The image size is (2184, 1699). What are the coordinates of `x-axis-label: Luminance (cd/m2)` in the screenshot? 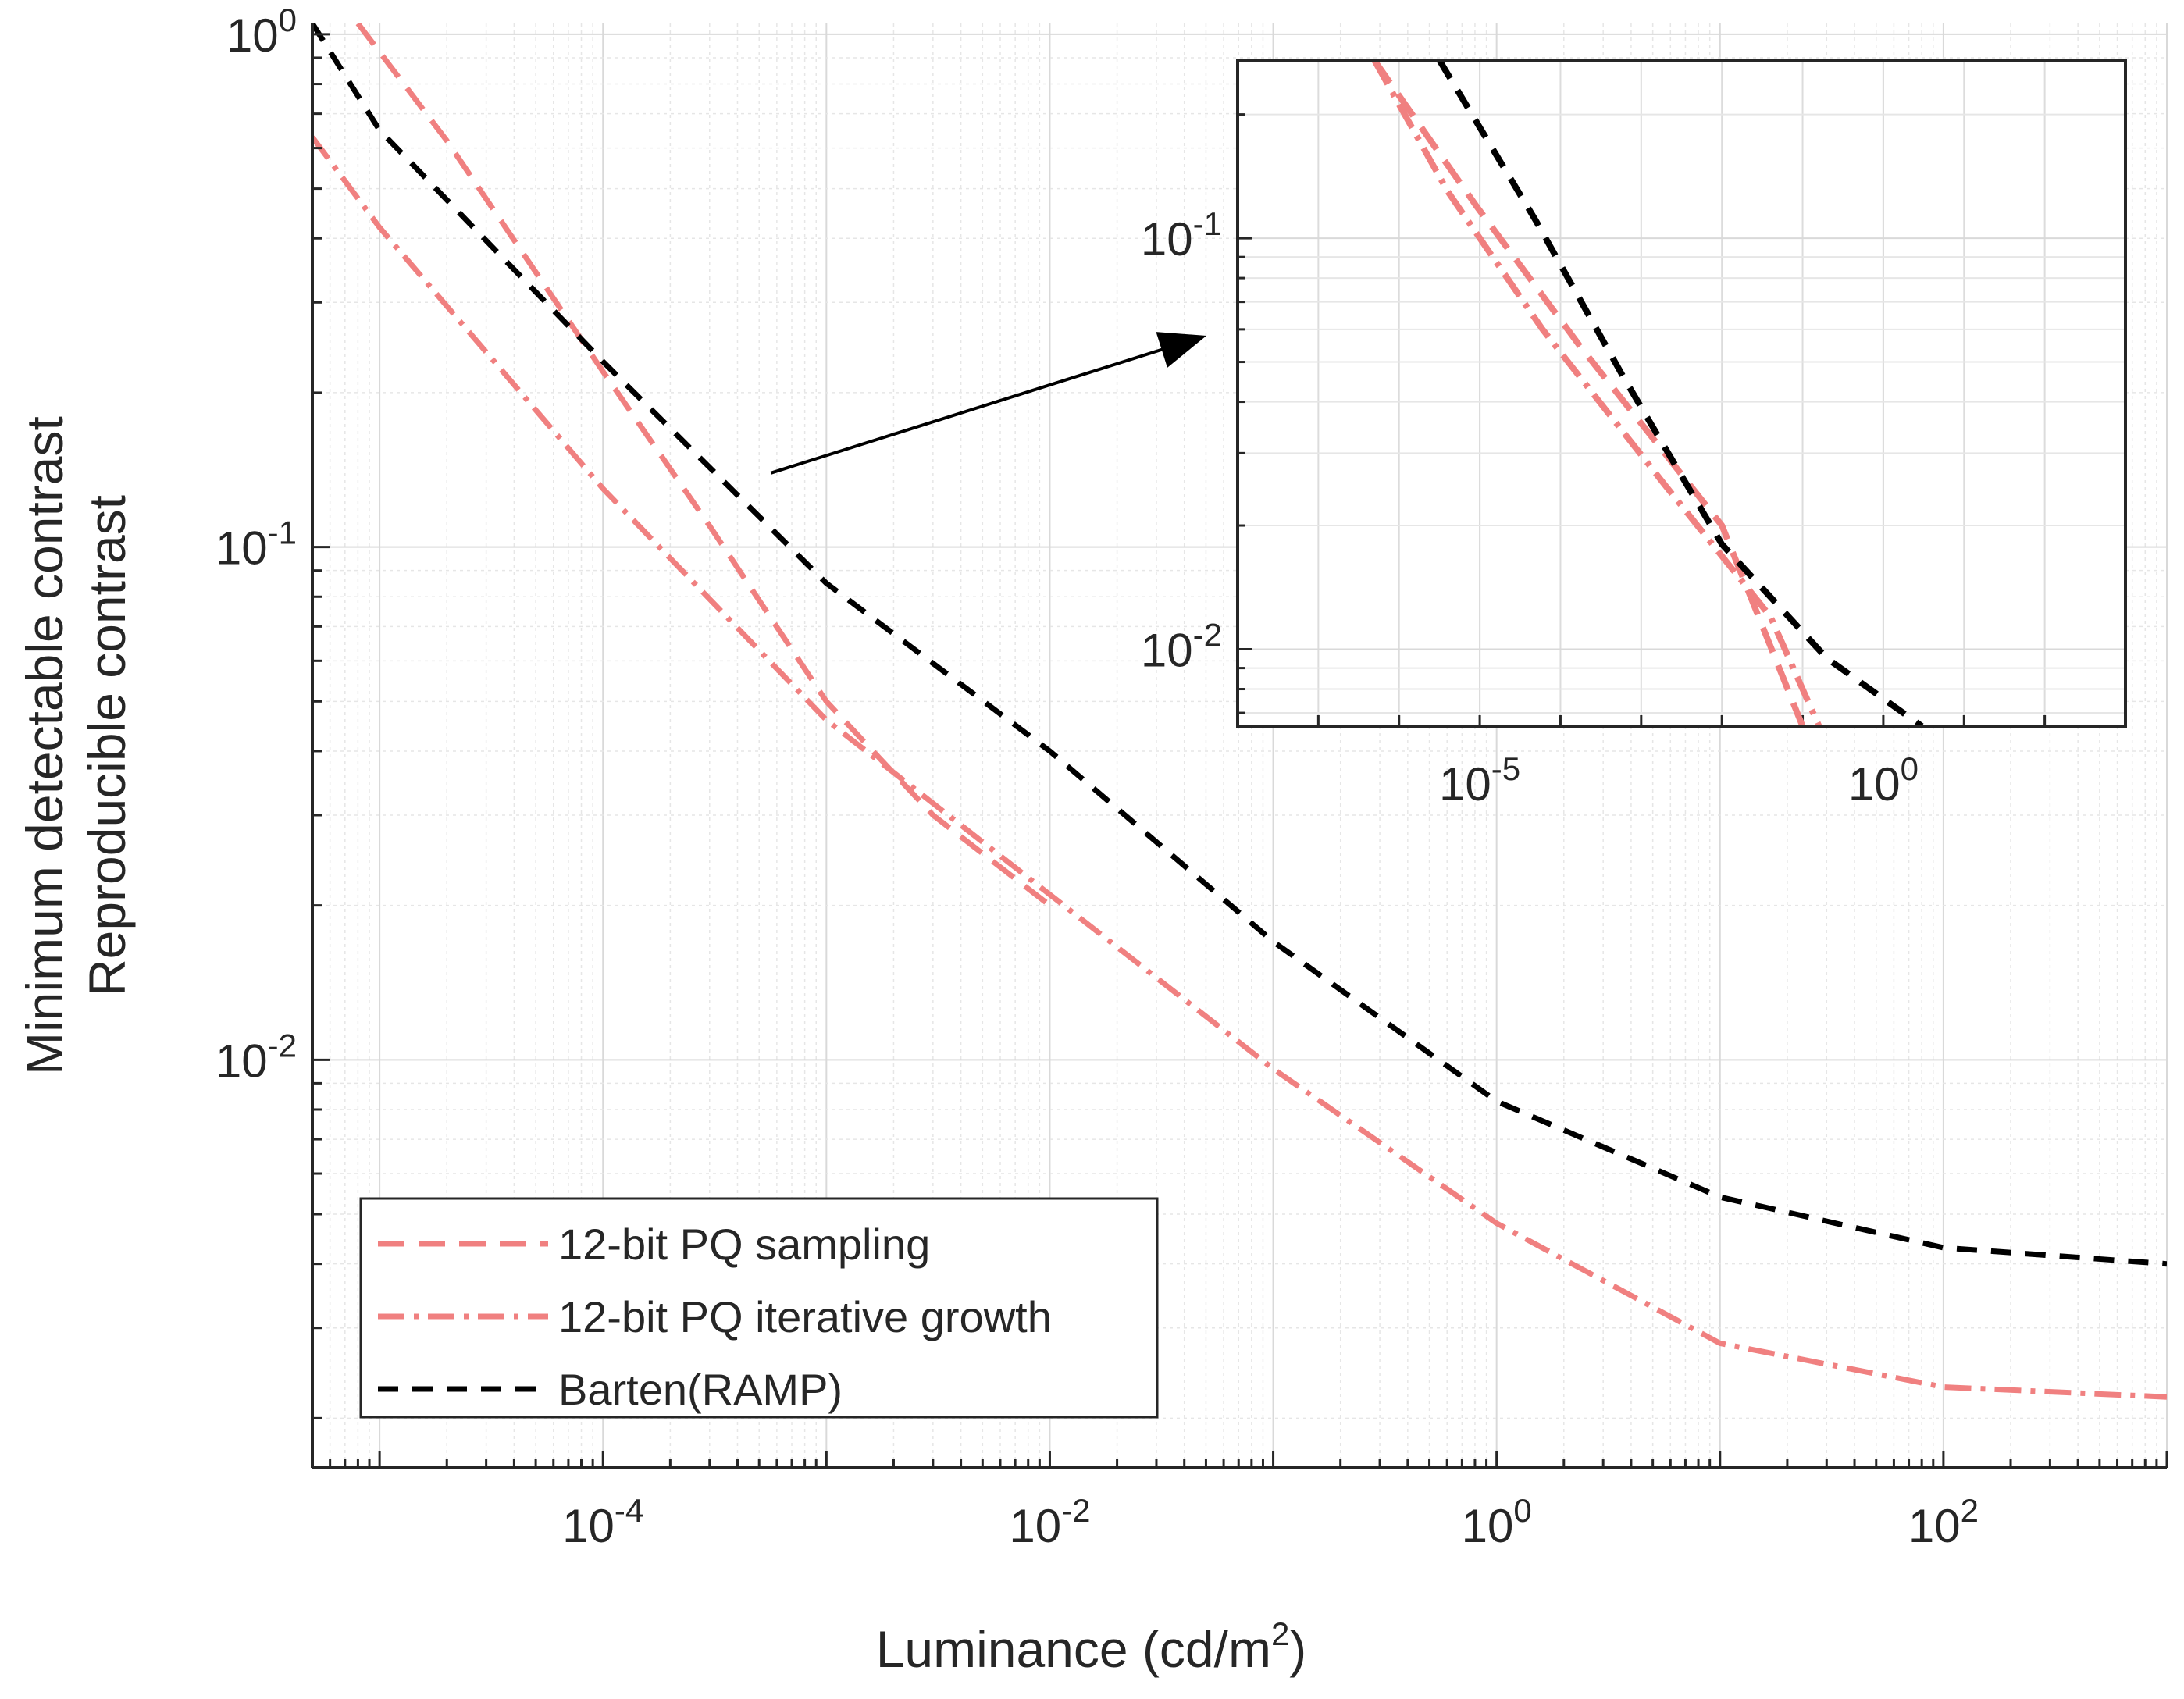 It's located at (1091, 1646).